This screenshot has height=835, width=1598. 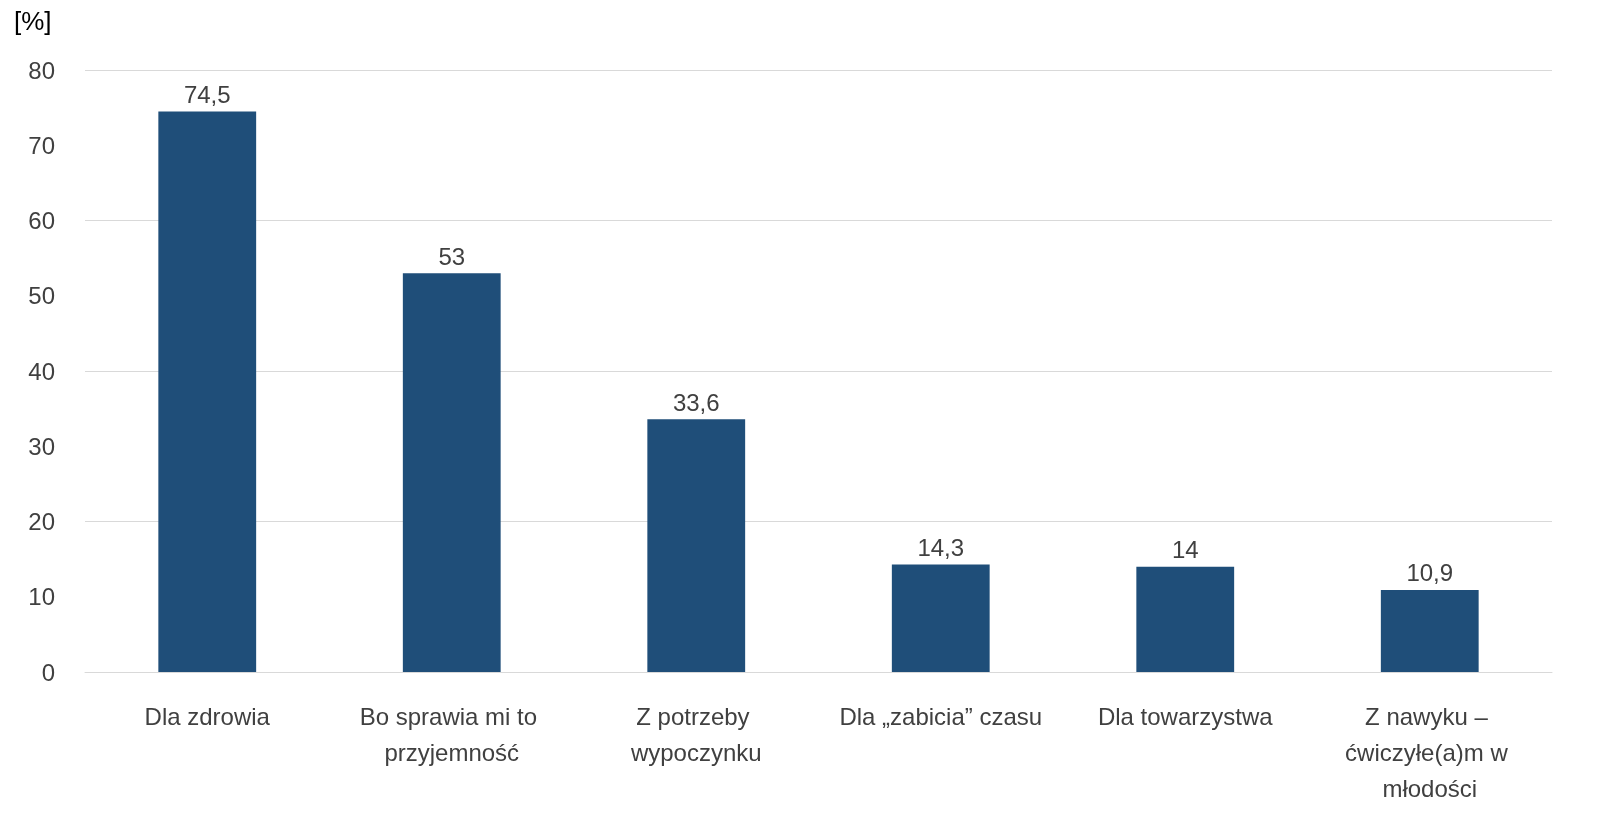 What do you see at coordinates (33, 21) in the screenshot?
I see `y-axis-title: [%]` at bounding box center [33, 21].